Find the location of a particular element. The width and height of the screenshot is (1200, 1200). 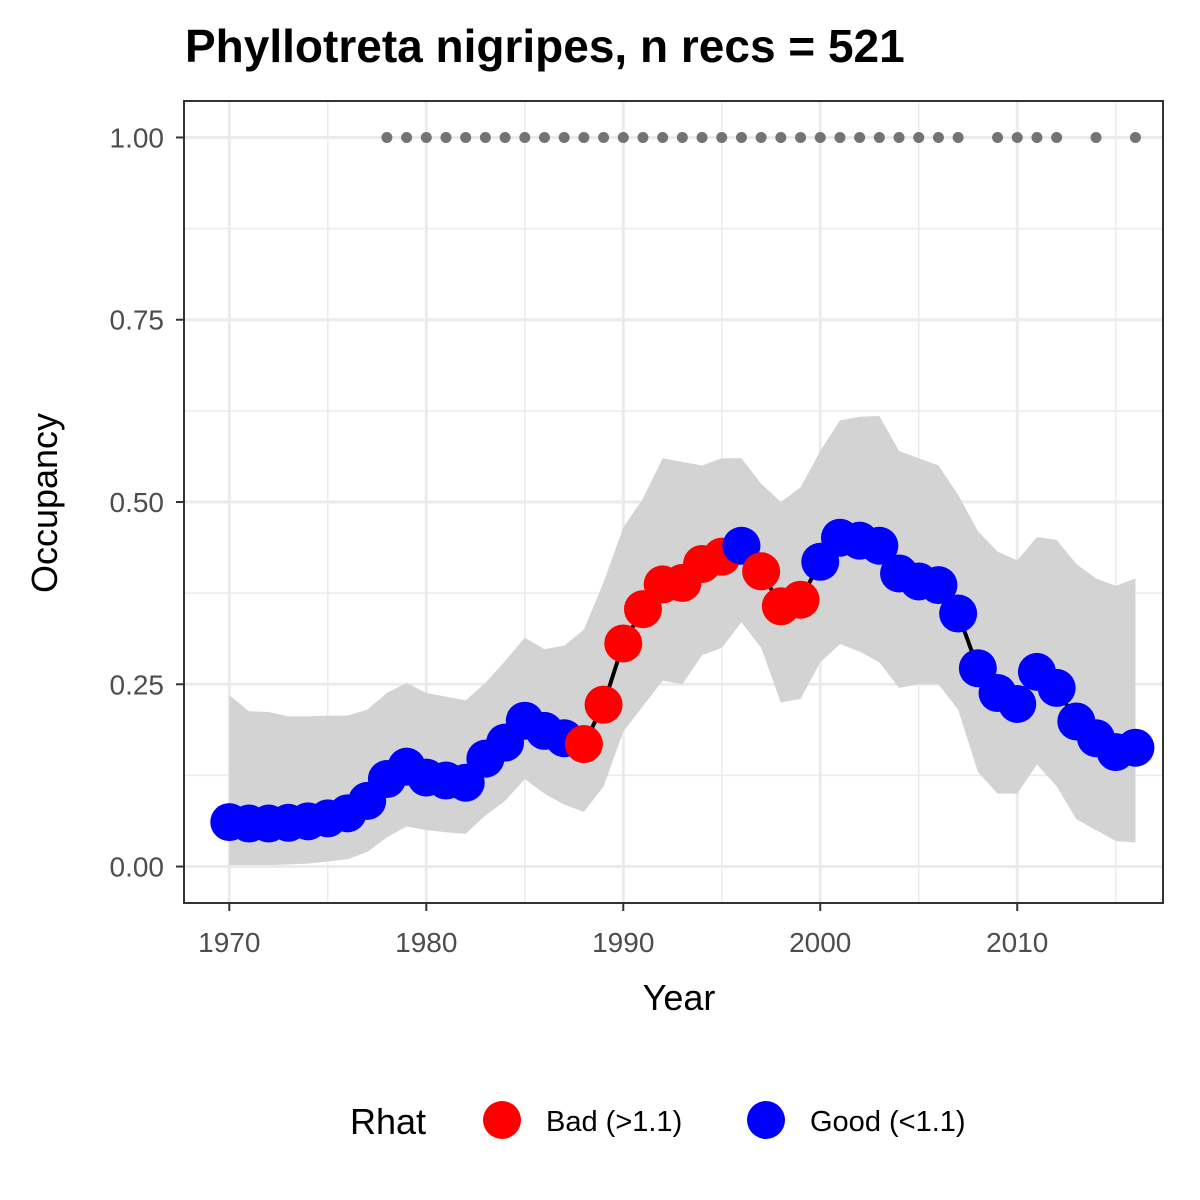

record-dots-layer is located at coordinates (761, 137).